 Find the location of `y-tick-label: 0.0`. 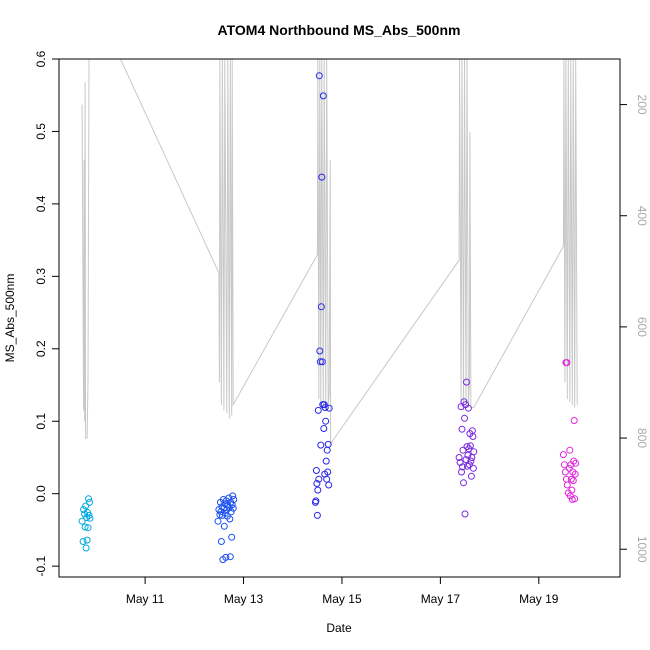

y-tick-label: 0.0 is located at coordinates (41, 493).